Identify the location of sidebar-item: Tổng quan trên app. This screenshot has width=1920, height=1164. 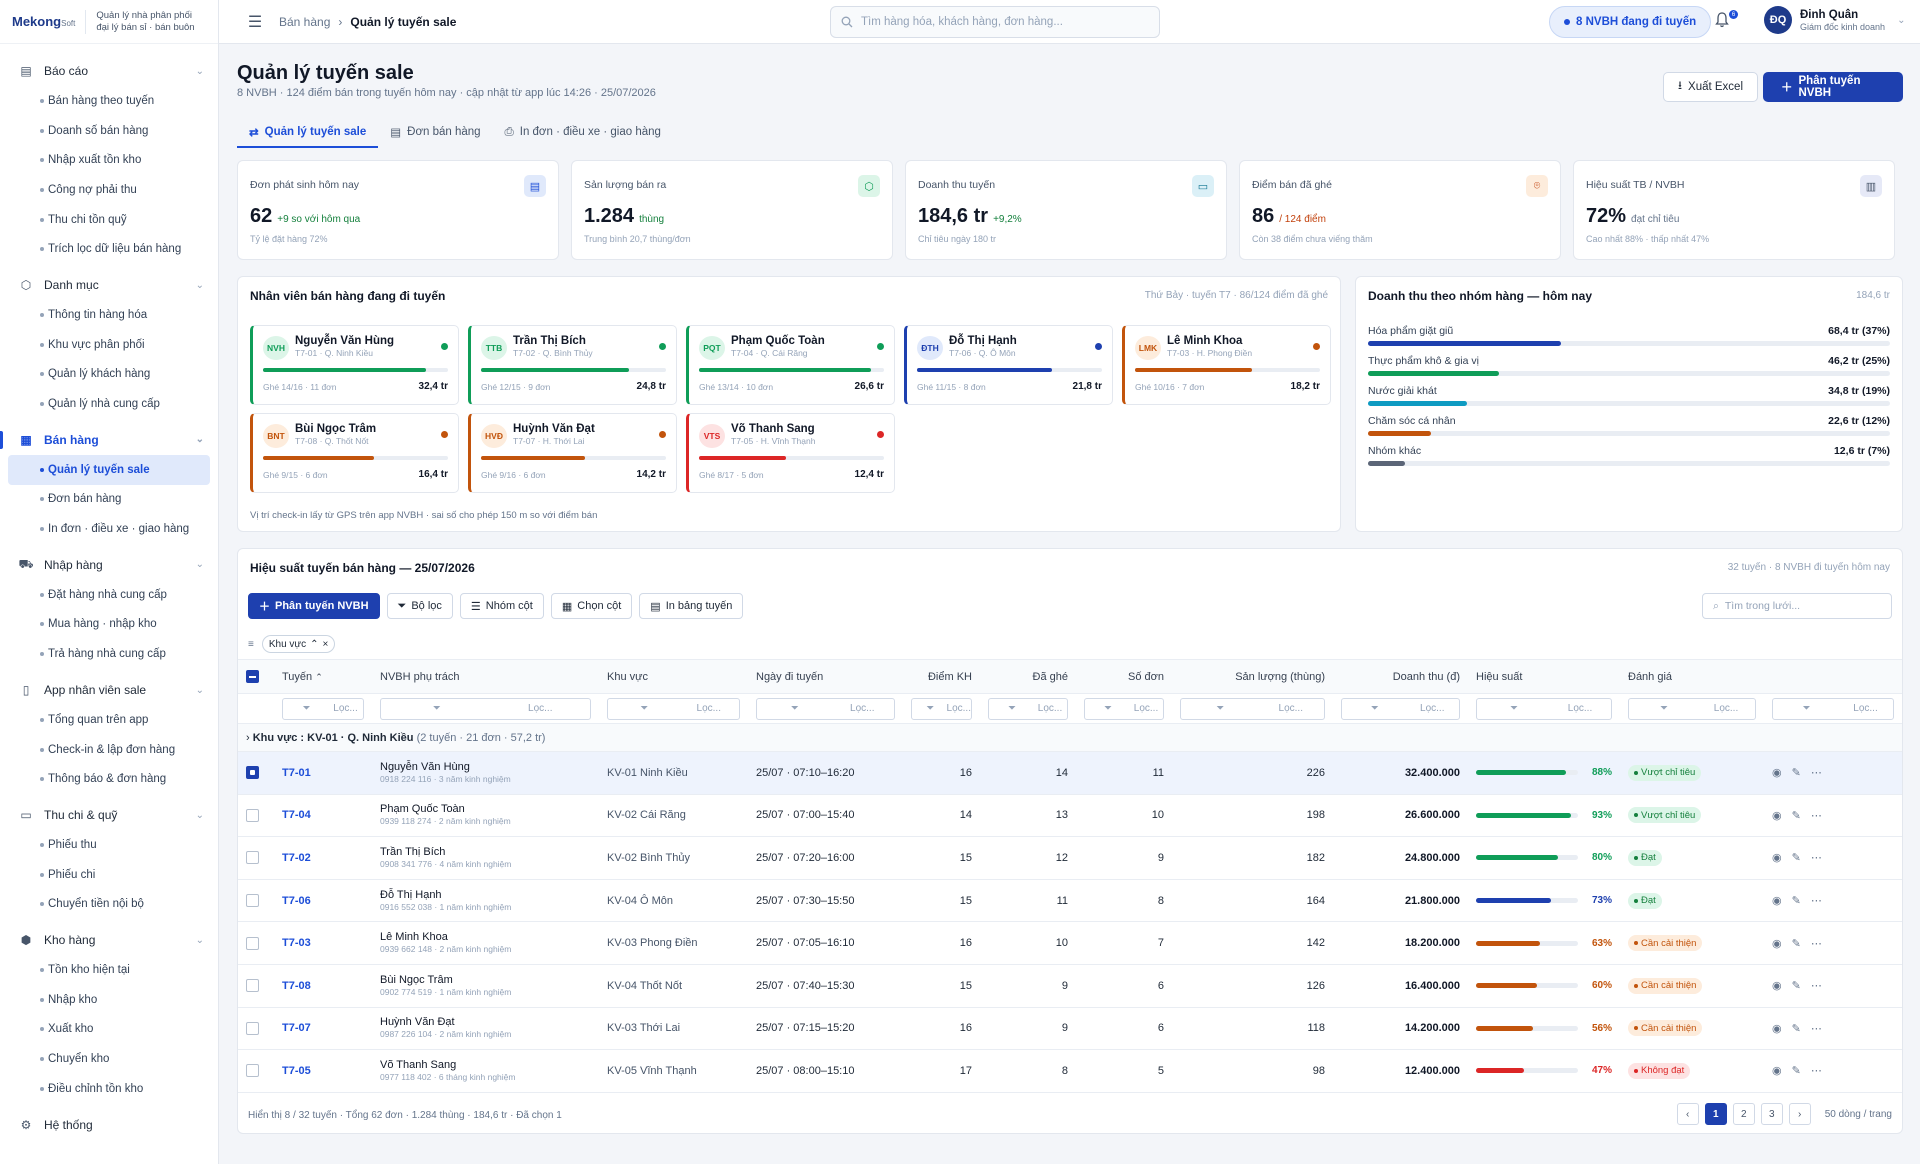
(109, 720).